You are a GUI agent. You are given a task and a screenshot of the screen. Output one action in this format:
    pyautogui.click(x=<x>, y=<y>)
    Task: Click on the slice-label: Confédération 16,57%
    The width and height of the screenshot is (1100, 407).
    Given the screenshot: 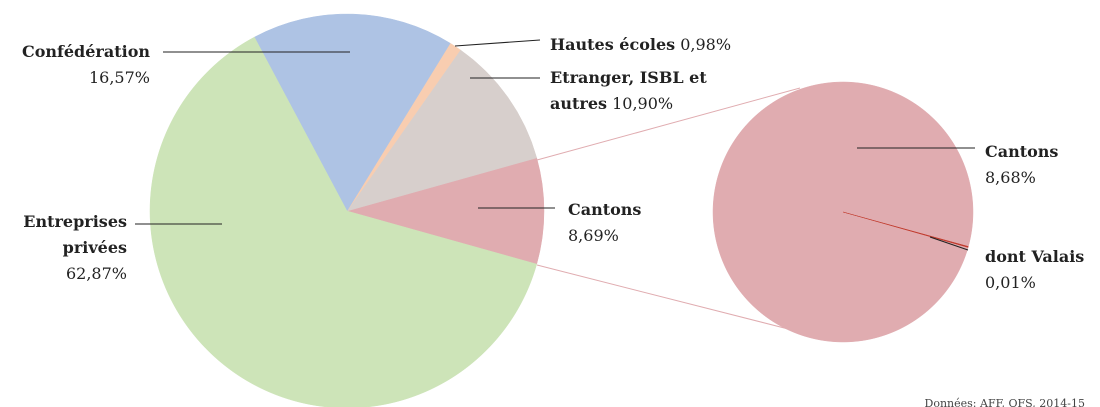 What is the action you would take?
    pyautogui.click(x=86, y=65)
    